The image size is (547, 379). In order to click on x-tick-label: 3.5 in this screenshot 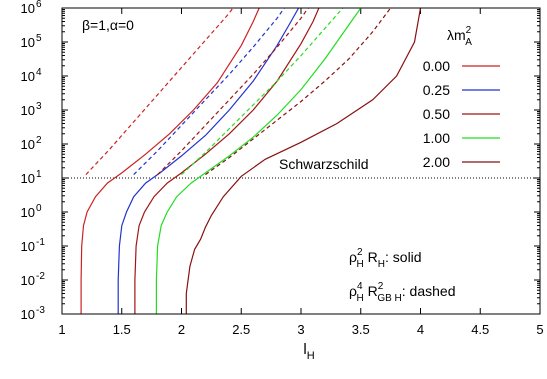, I will do `click(361, 329)`.